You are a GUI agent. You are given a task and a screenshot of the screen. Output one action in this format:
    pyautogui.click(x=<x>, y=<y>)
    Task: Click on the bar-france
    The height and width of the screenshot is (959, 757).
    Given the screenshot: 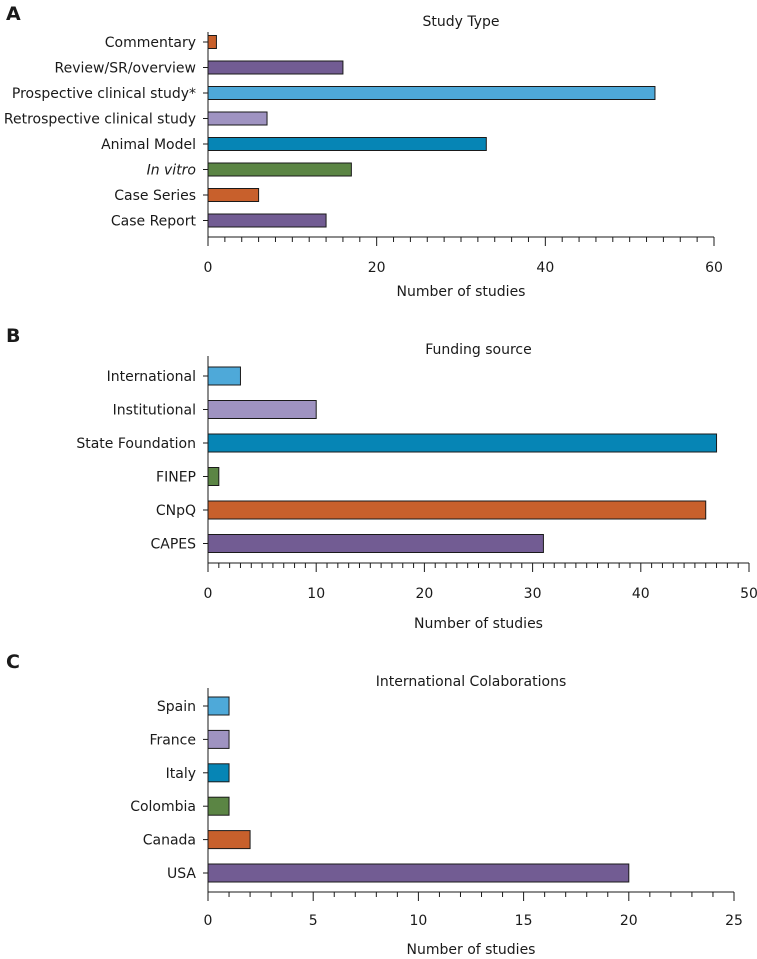 What is the action you would take?
    pyautogui.click(x=218, y=739)
    